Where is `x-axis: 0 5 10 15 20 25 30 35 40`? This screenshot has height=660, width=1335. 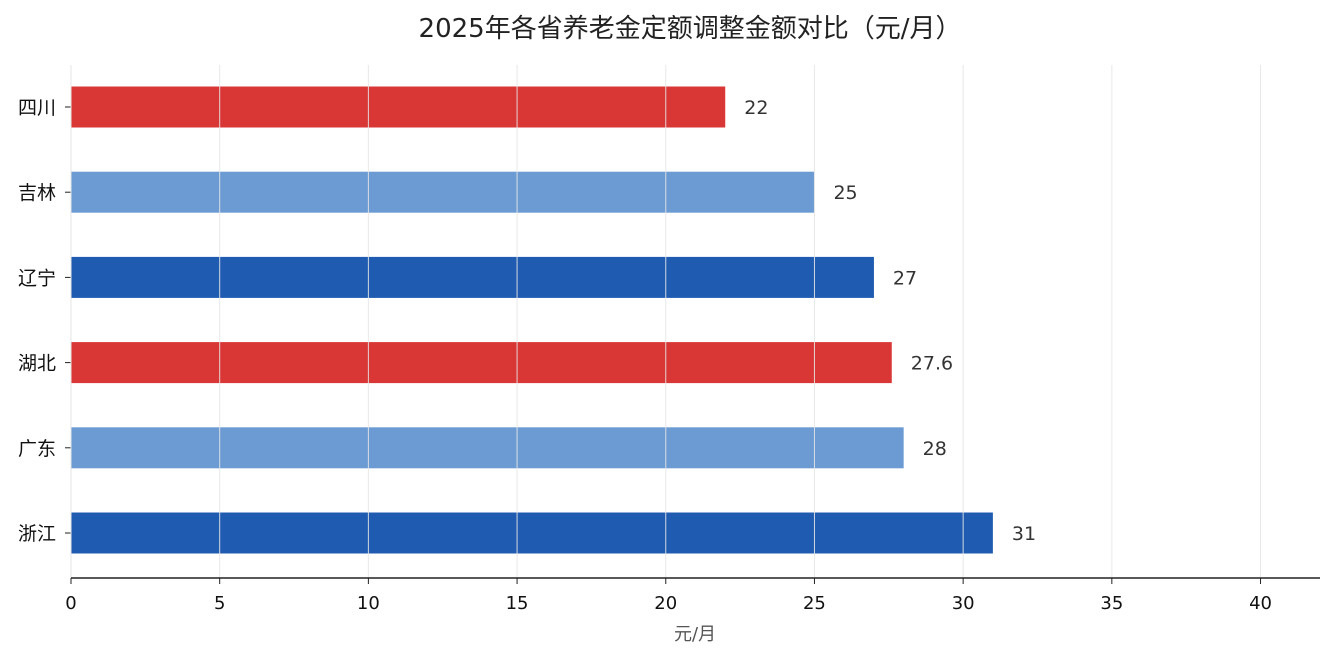
x-axis: 0 5 10 15 20 25 30 35 40 is located at coordinates (692, 595).